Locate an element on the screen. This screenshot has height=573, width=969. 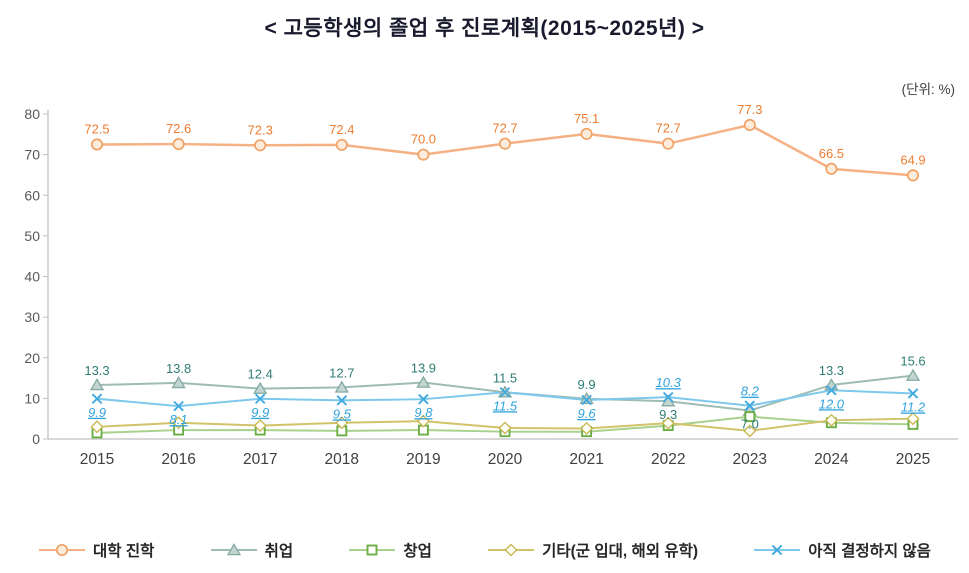
data-label: 8.2 is located at coordinates (750, 391).